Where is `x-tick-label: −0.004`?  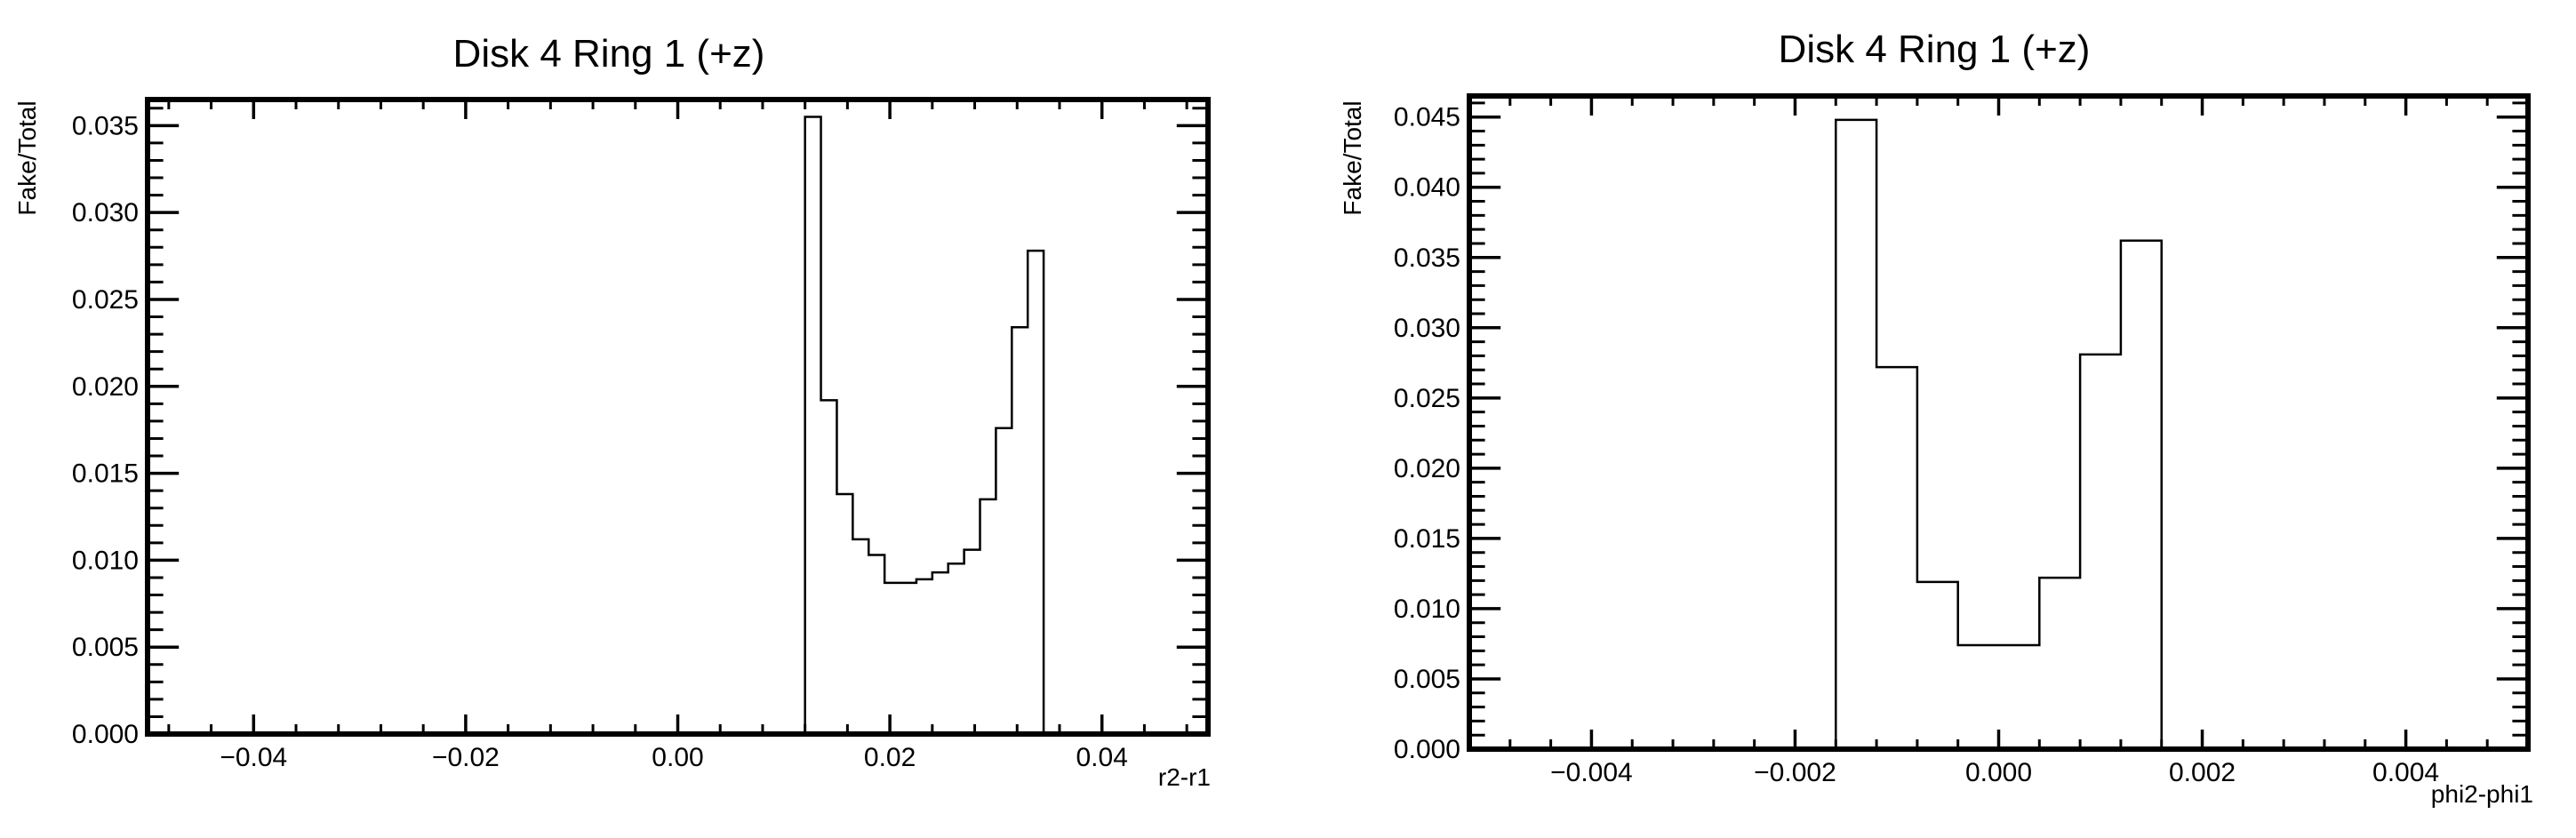
x-tick-label: −0.004 is located at coordinates (1591, 773).